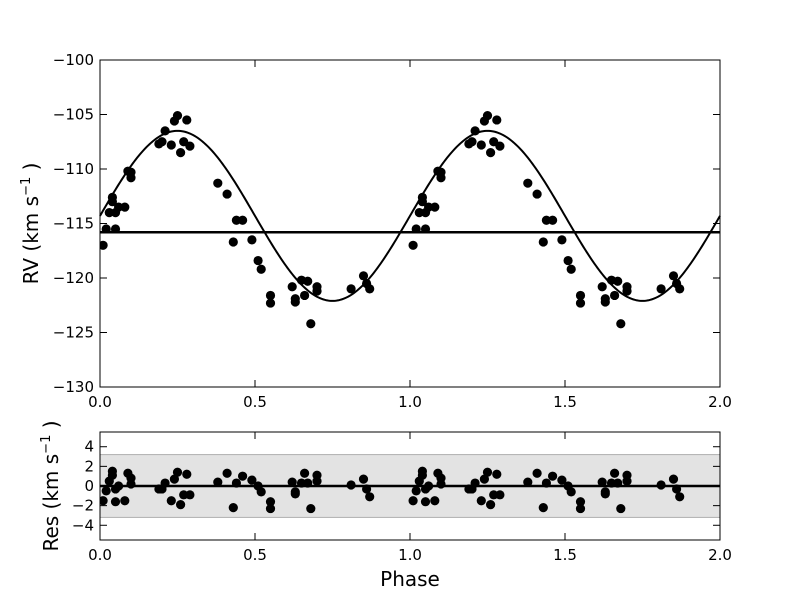  What do you see at coordinates (410, 579) in the screenshot?
I see `x-axis-label: Phase` at bounding box center [410, 579].